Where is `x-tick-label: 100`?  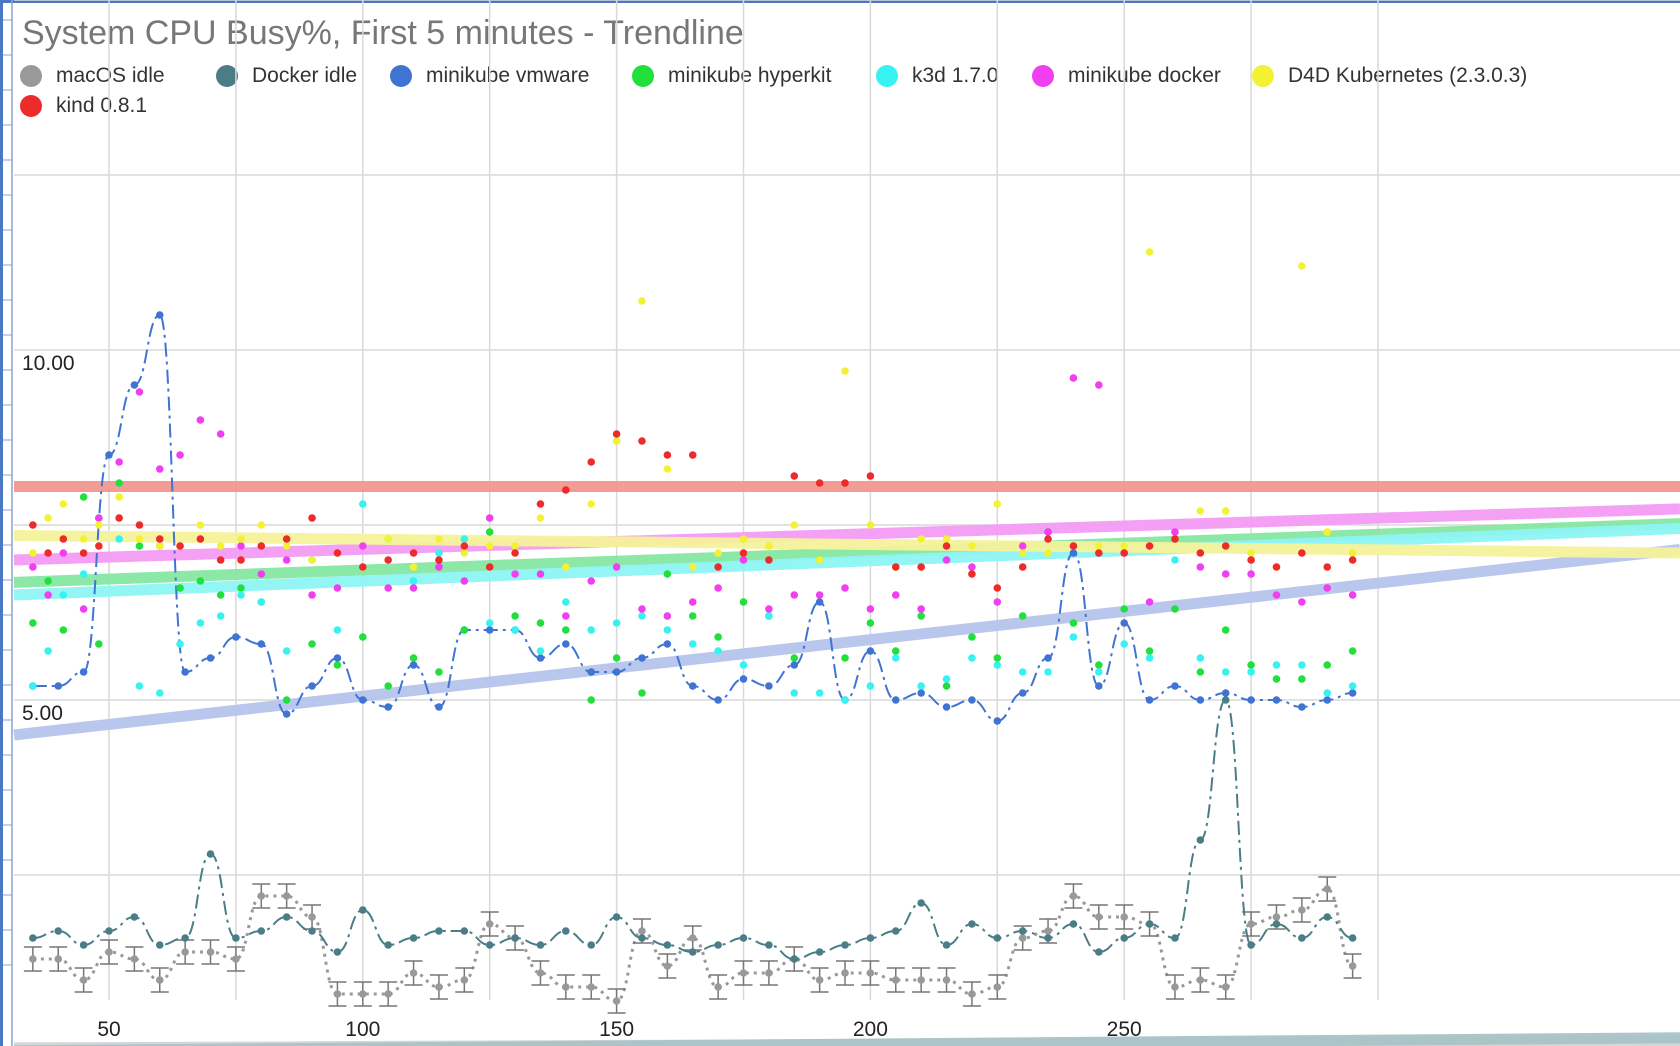
x-tick-label: 100 is located at coordinates (362, 1029).